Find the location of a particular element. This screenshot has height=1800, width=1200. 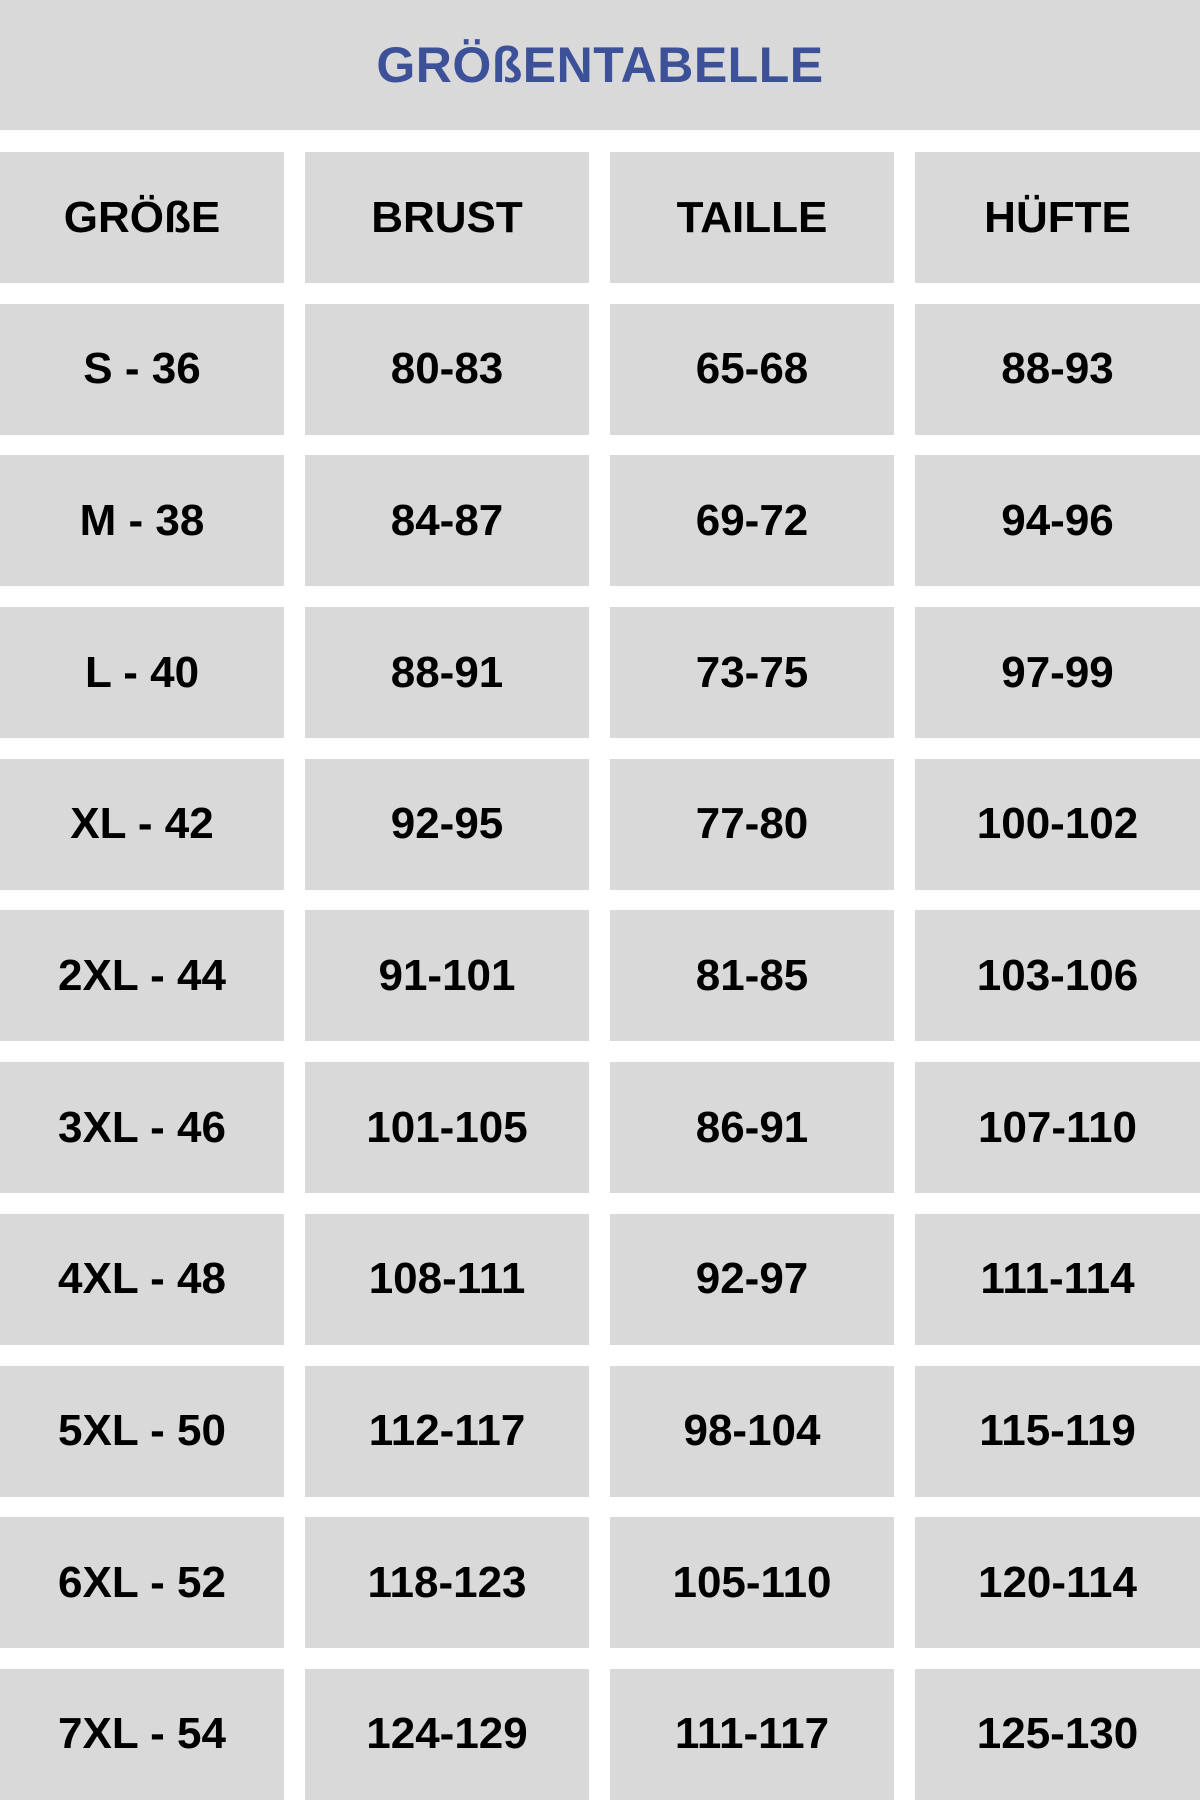

header-waist: TAILLE is located at coordinates (752, 217).